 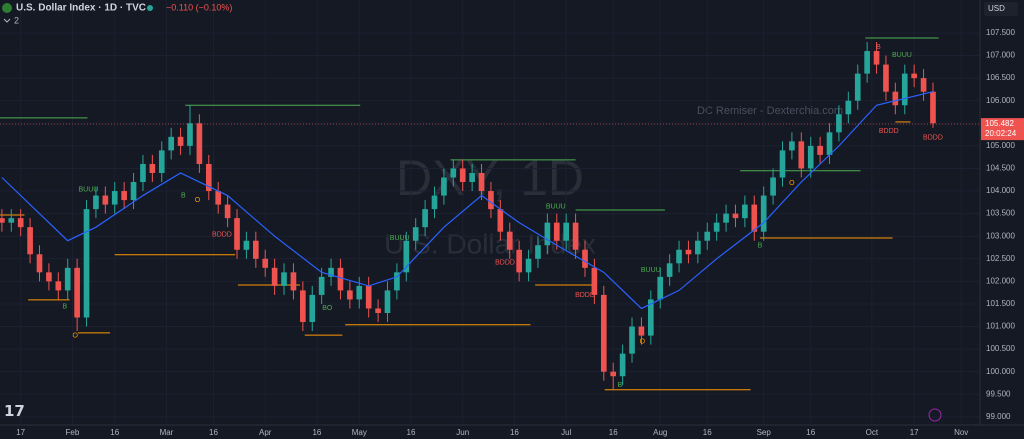 I want to click on y-tick-label: 103.000, so click(x=1000, y=235).